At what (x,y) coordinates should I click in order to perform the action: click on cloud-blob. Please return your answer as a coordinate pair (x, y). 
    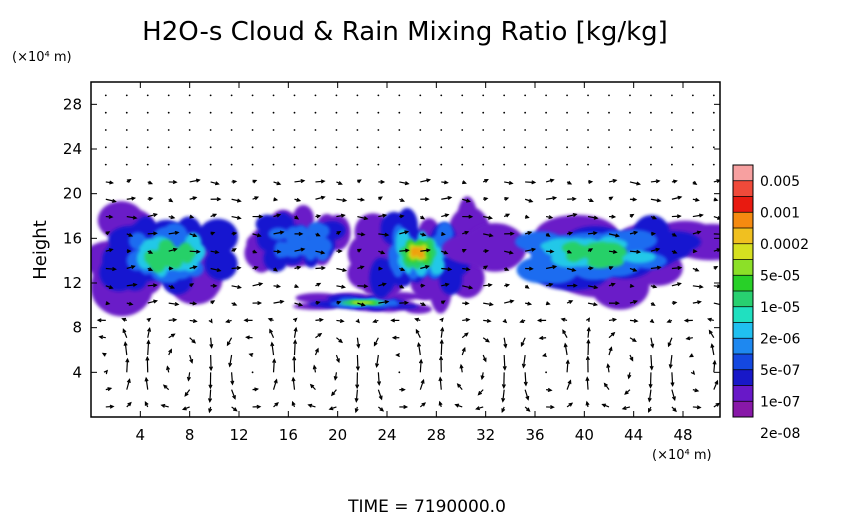
    Looking at the image, I should click on (419, 256).